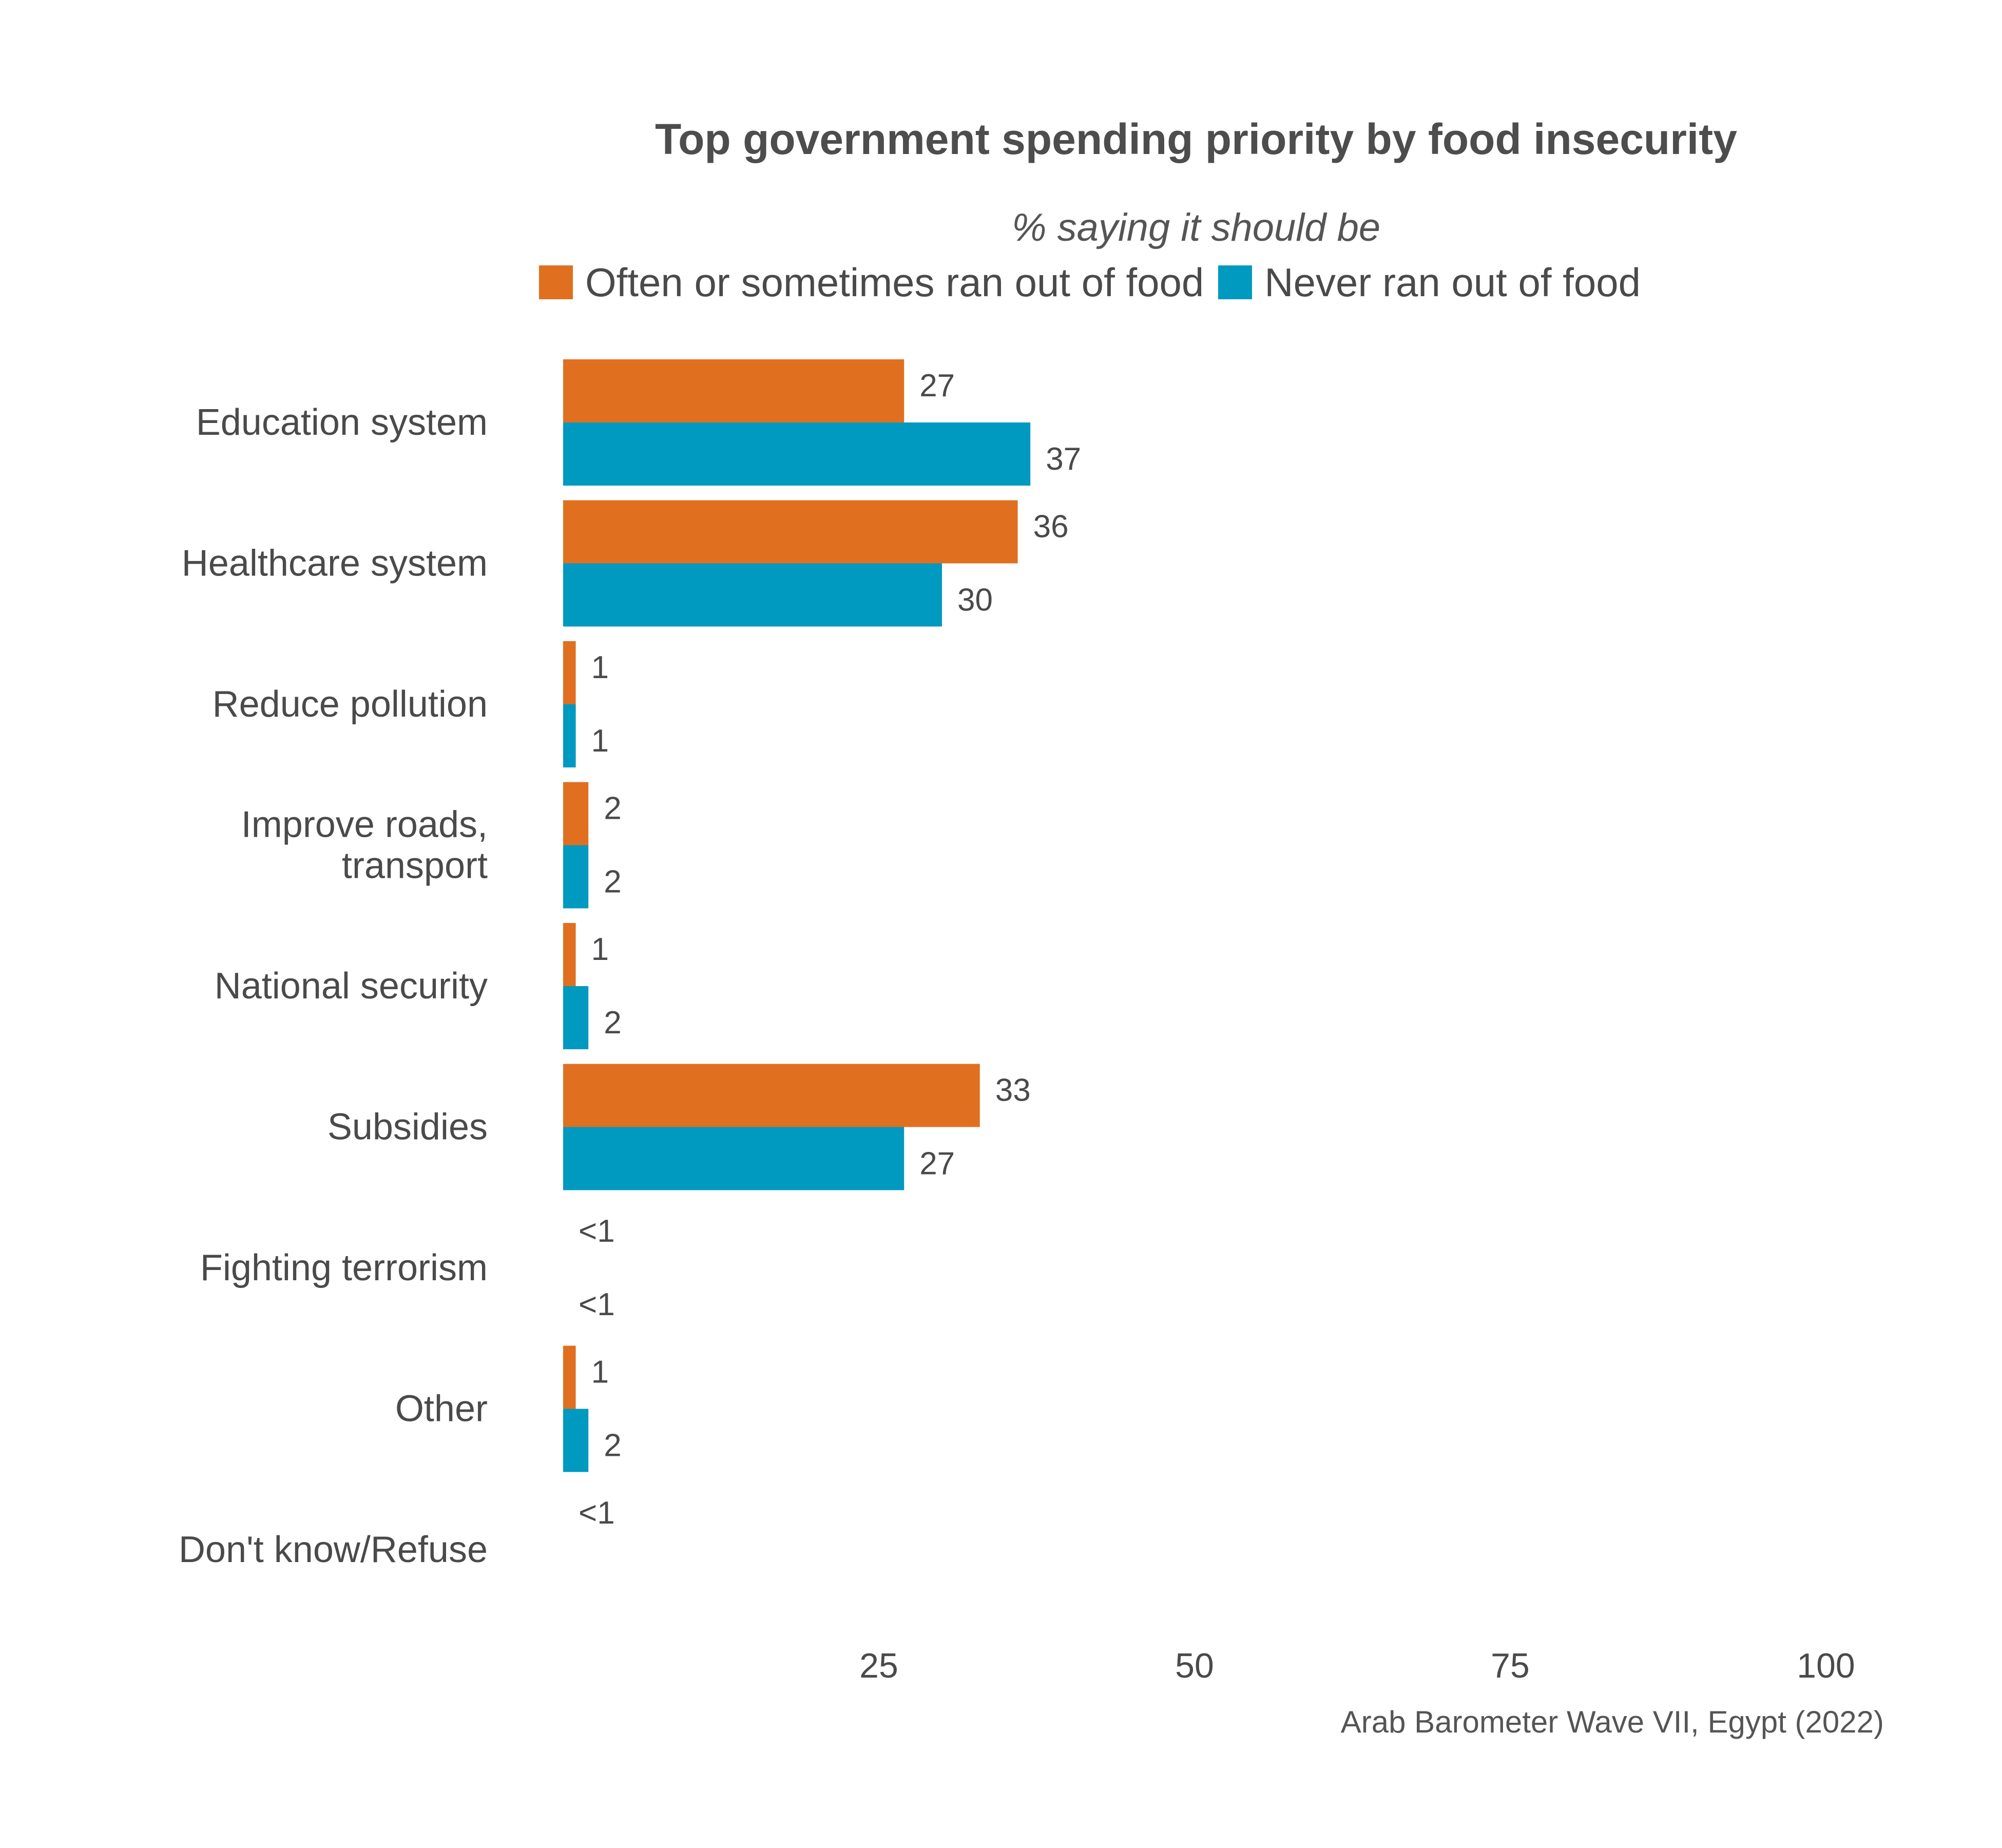  I want to click on data-label: 36, so click(1051, 527).